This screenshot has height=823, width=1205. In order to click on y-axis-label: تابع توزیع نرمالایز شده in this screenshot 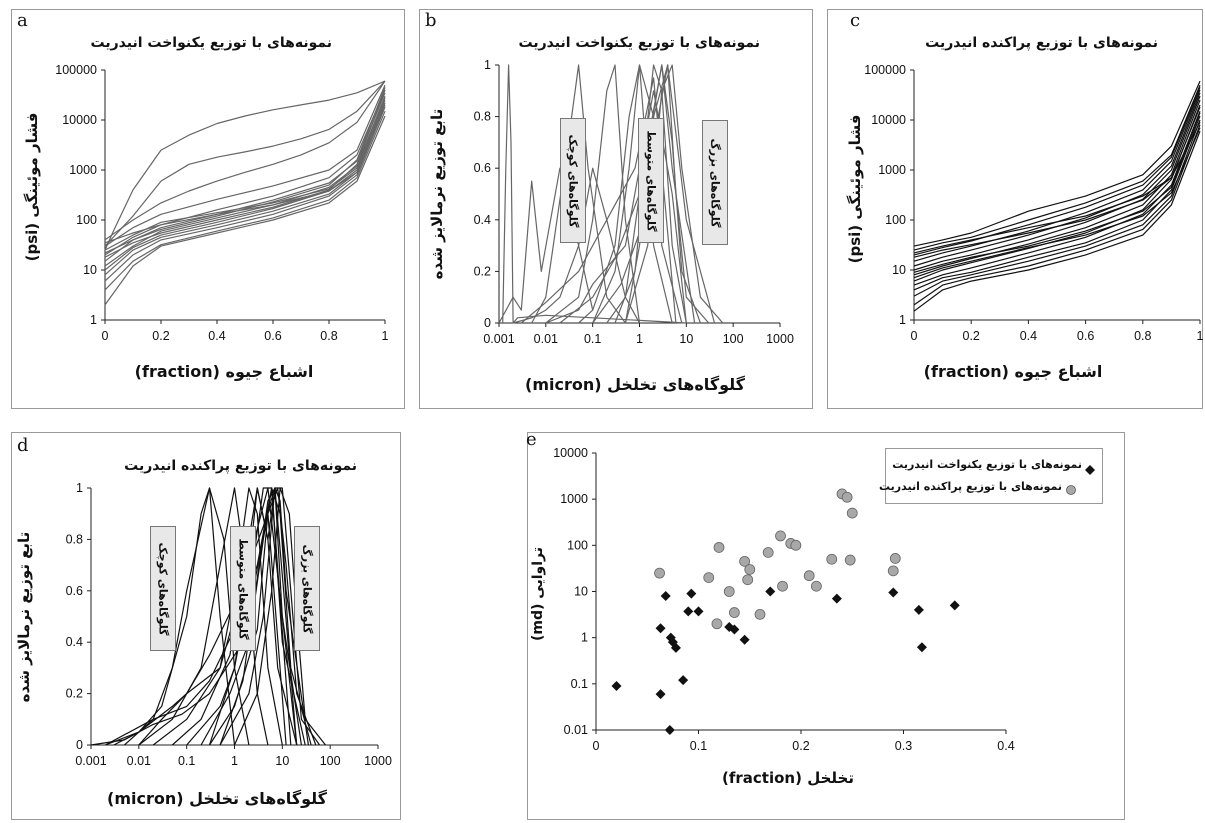, I will do `click(24, 617)`.